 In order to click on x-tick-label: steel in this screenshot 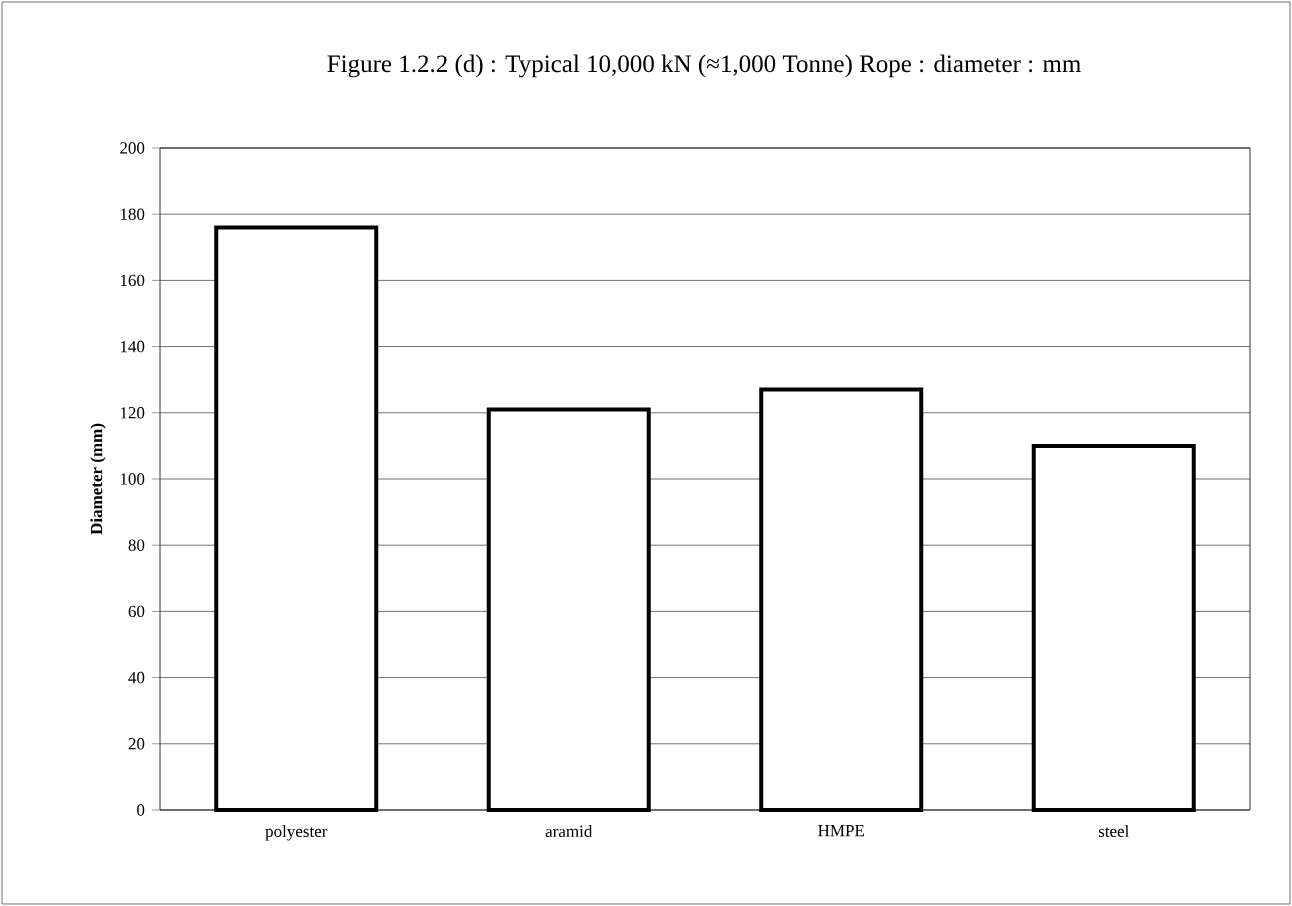, I will do `click(1113, 831)`.